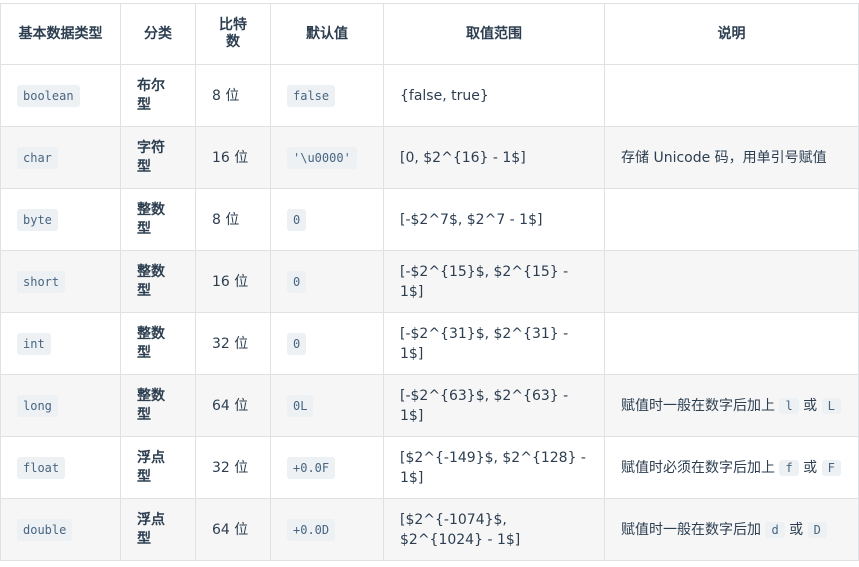 The height and width of the screenshot is (567, 859). What do you see at coordinates (37, 157) in the screenshot?
I see `type-code: char` at bounding box center [37, 157].